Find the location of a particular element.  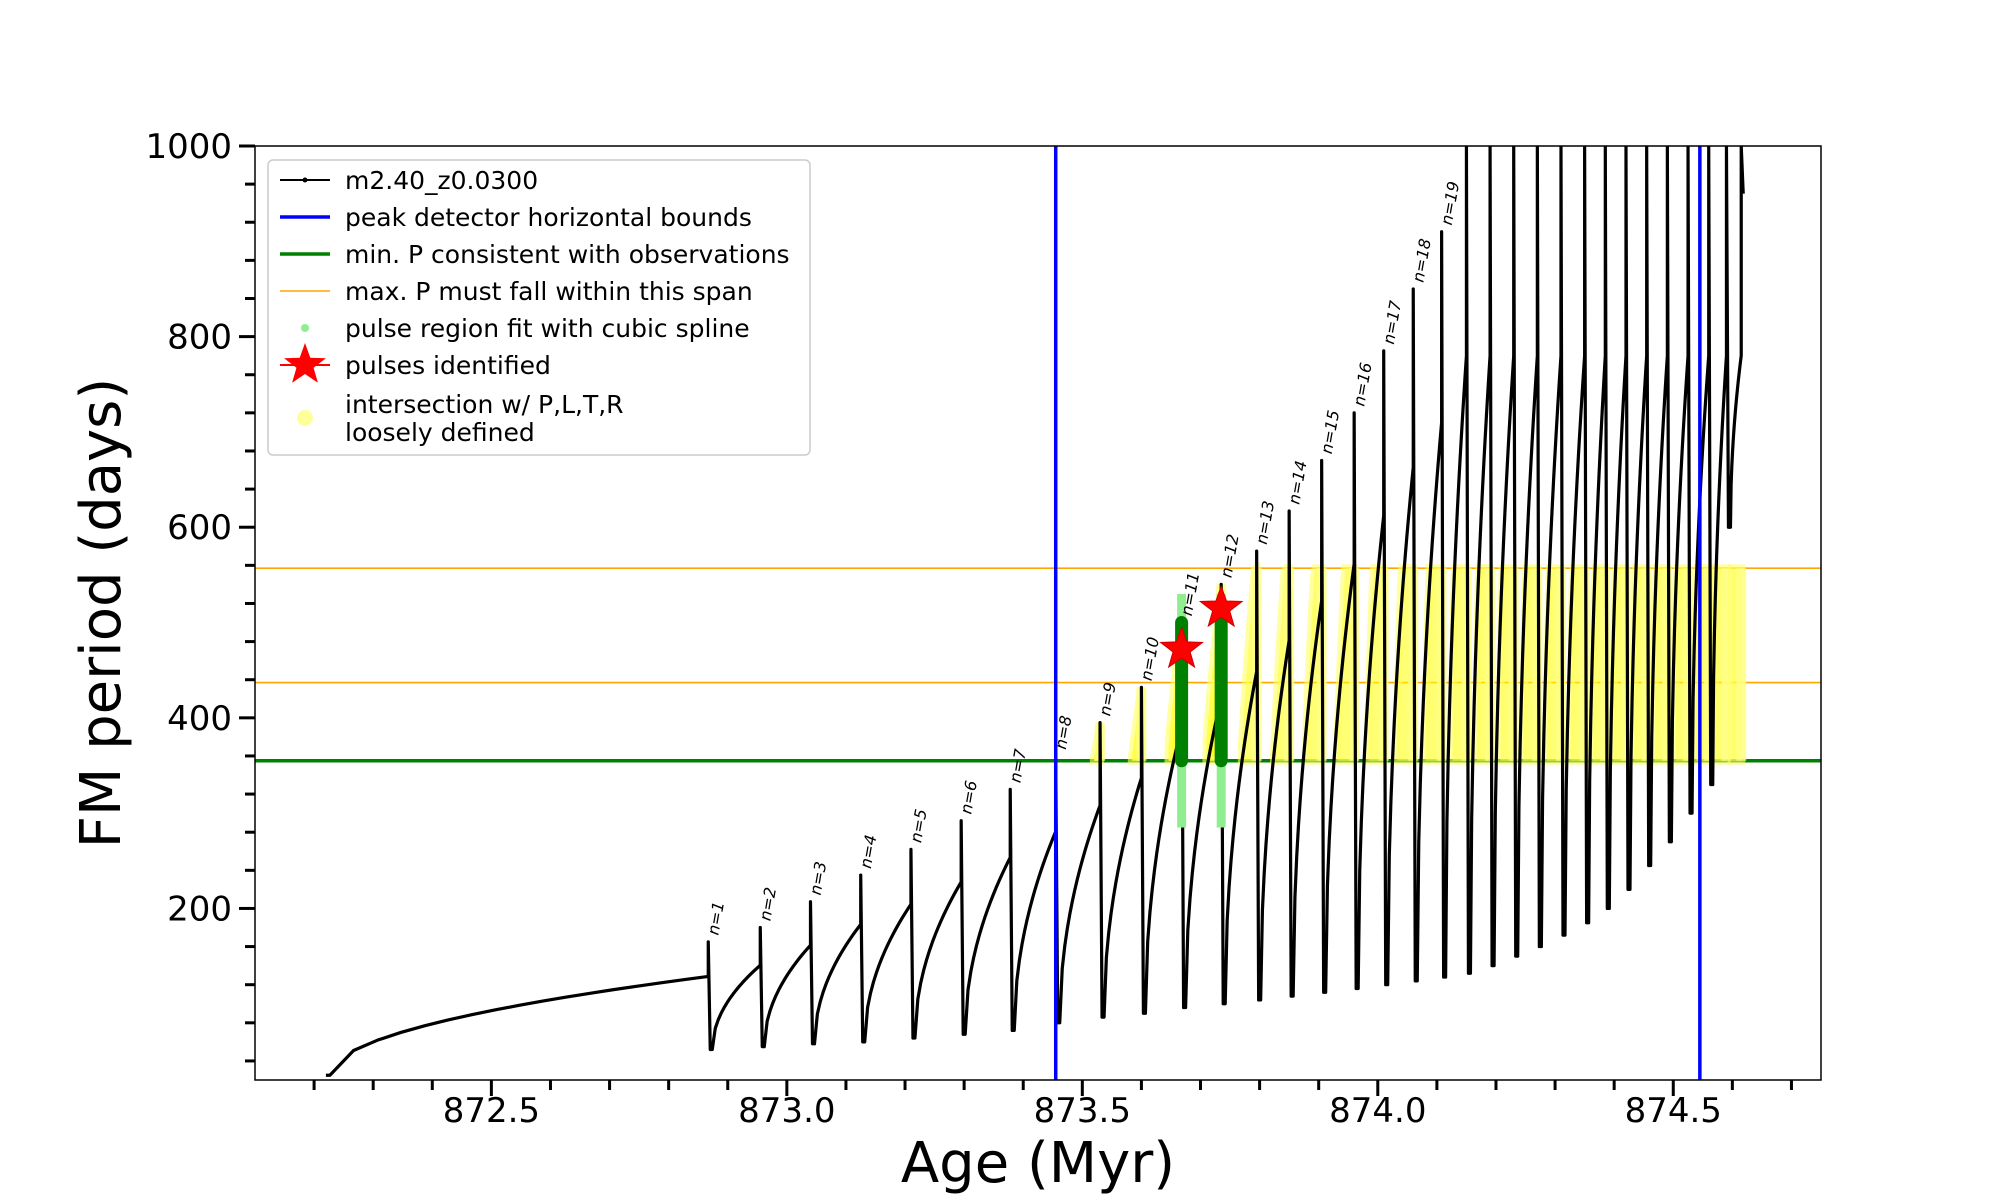

y-tick-label: 400 is located at coordinates (199, 719).